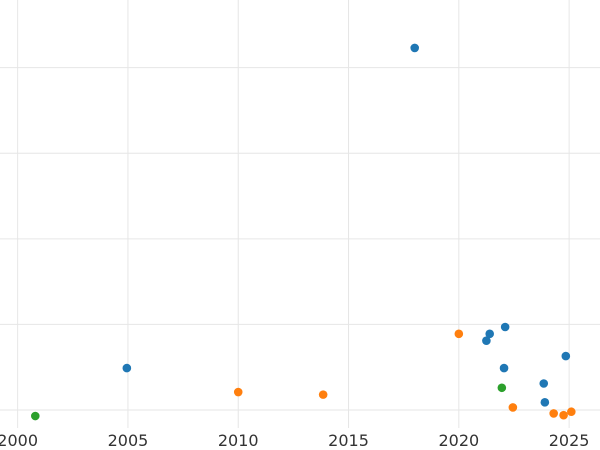  I want to click on x-tick-label: 2020, so click(458, 440).